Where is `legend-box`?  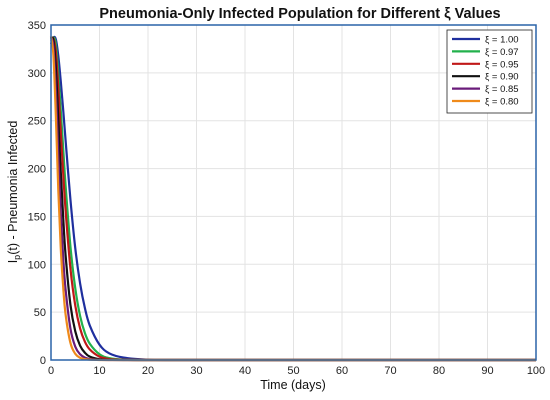
legend-box is located at coordinates (489, 71).